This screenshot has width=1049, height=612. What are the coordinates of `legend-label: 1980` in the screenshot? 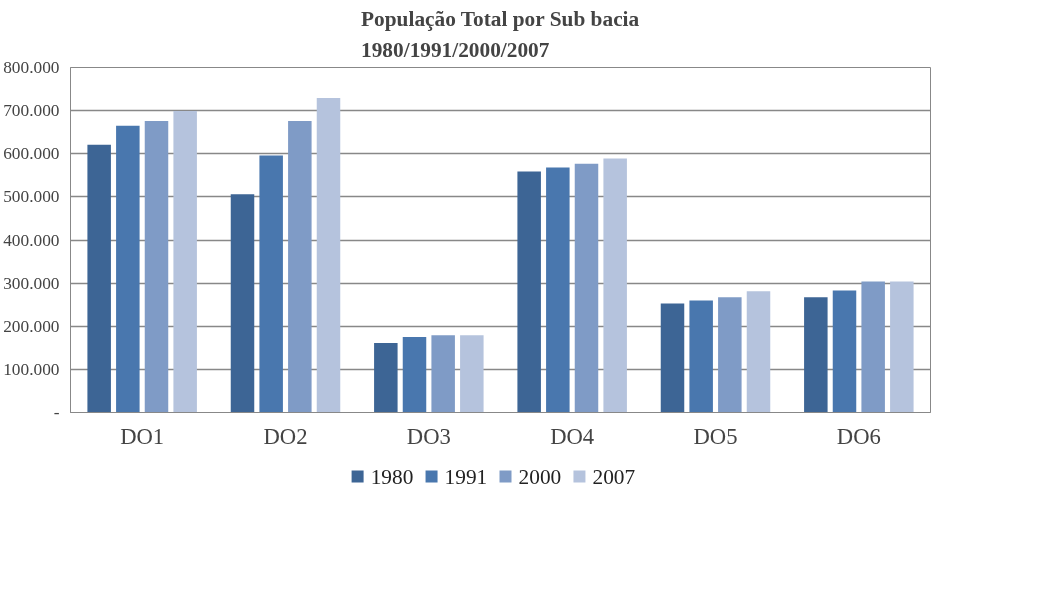 It's located at (392, 476).